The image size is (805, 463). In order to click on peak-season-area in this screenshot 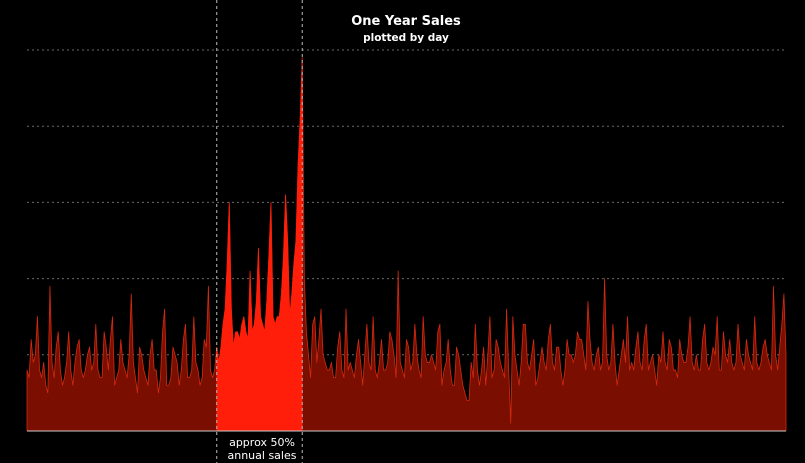, I will do `click(259, 244)`.